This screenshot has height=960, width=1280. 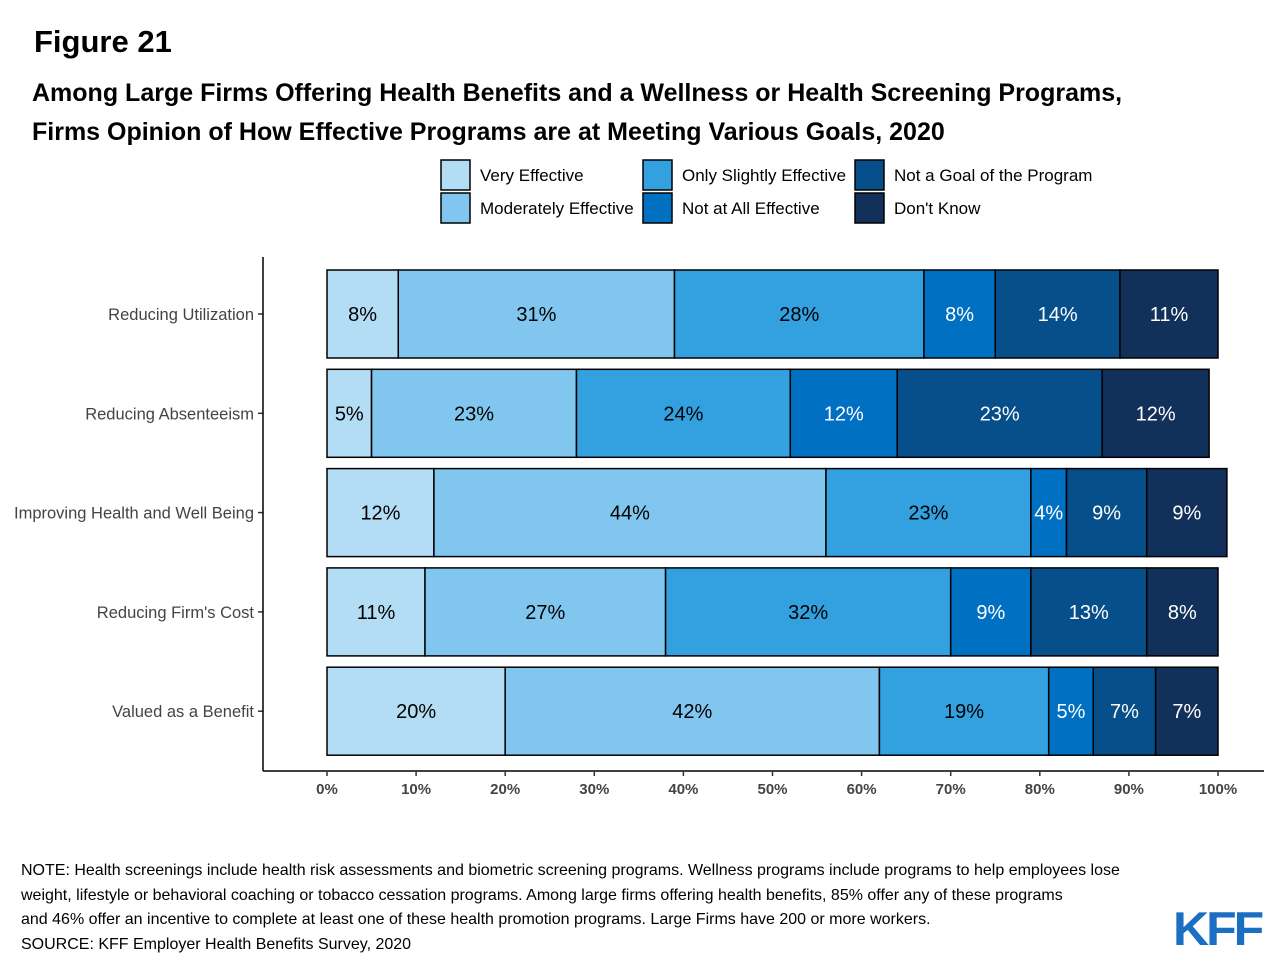 I want to click on bar-reducing-absenteeism-not-a-goal-of-the-program, so click(x=999, y=413).